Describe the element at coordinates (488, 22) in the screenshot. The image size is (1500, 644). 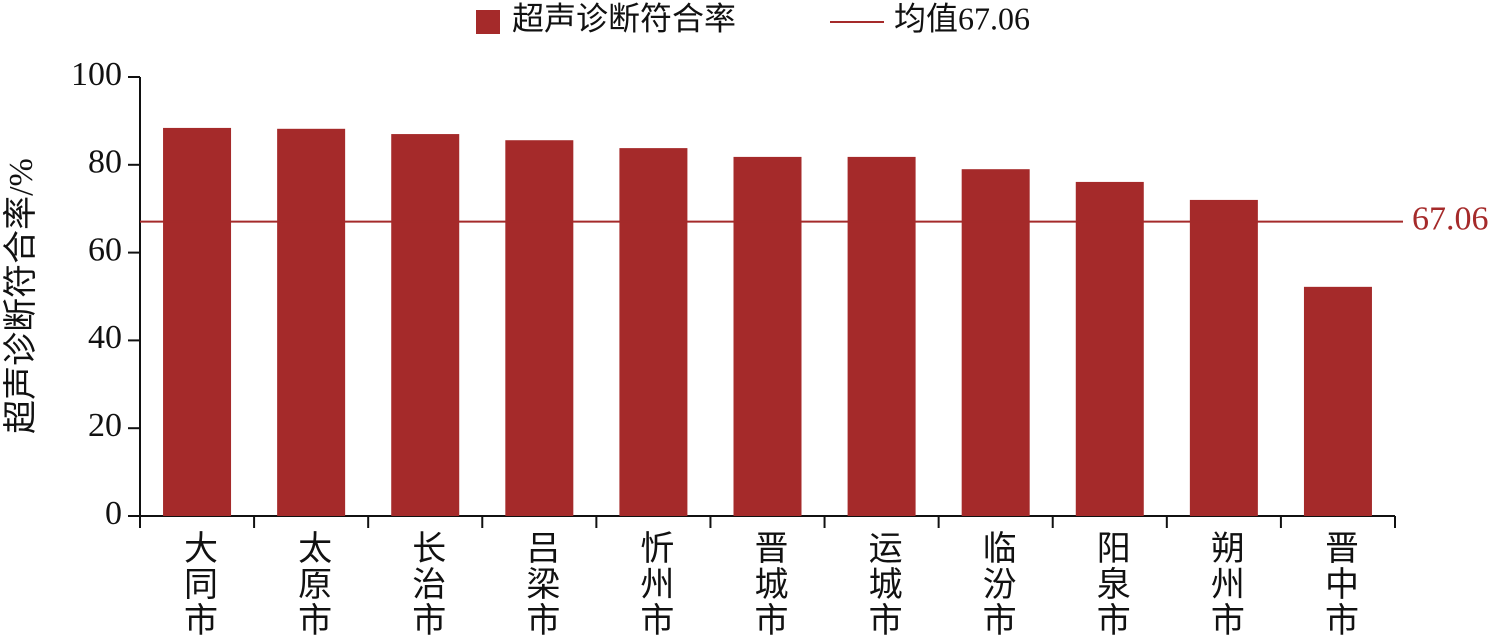
I see `legend-swatch` at that location.